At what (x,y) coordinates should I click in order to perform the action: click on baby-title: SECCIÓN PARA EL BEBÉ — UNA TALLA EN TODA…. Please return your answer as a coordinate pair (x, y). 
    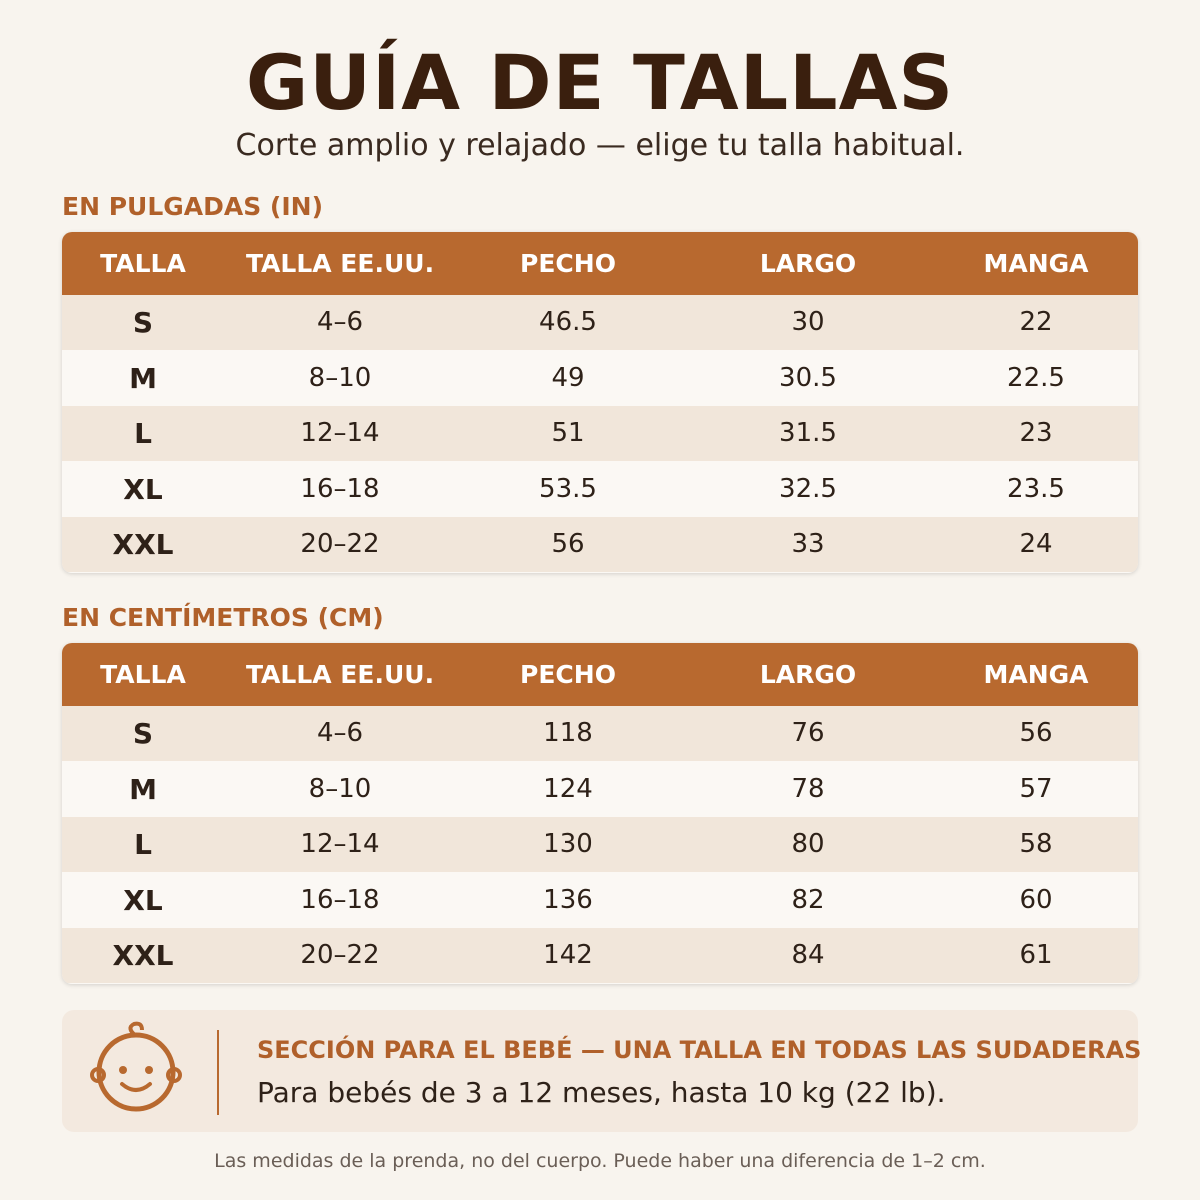
    Looking at the image, I should click on (699, 1050).